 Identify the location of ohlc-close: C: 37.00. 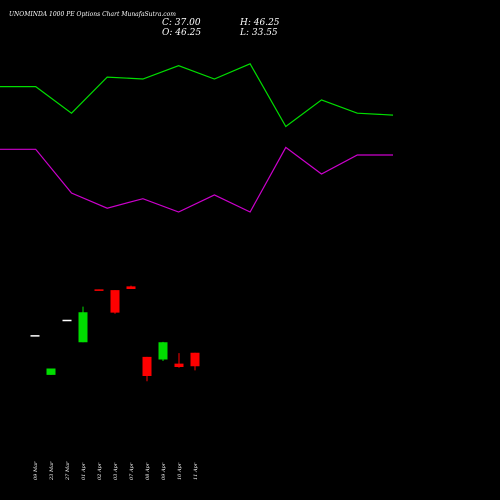
(181, 23).